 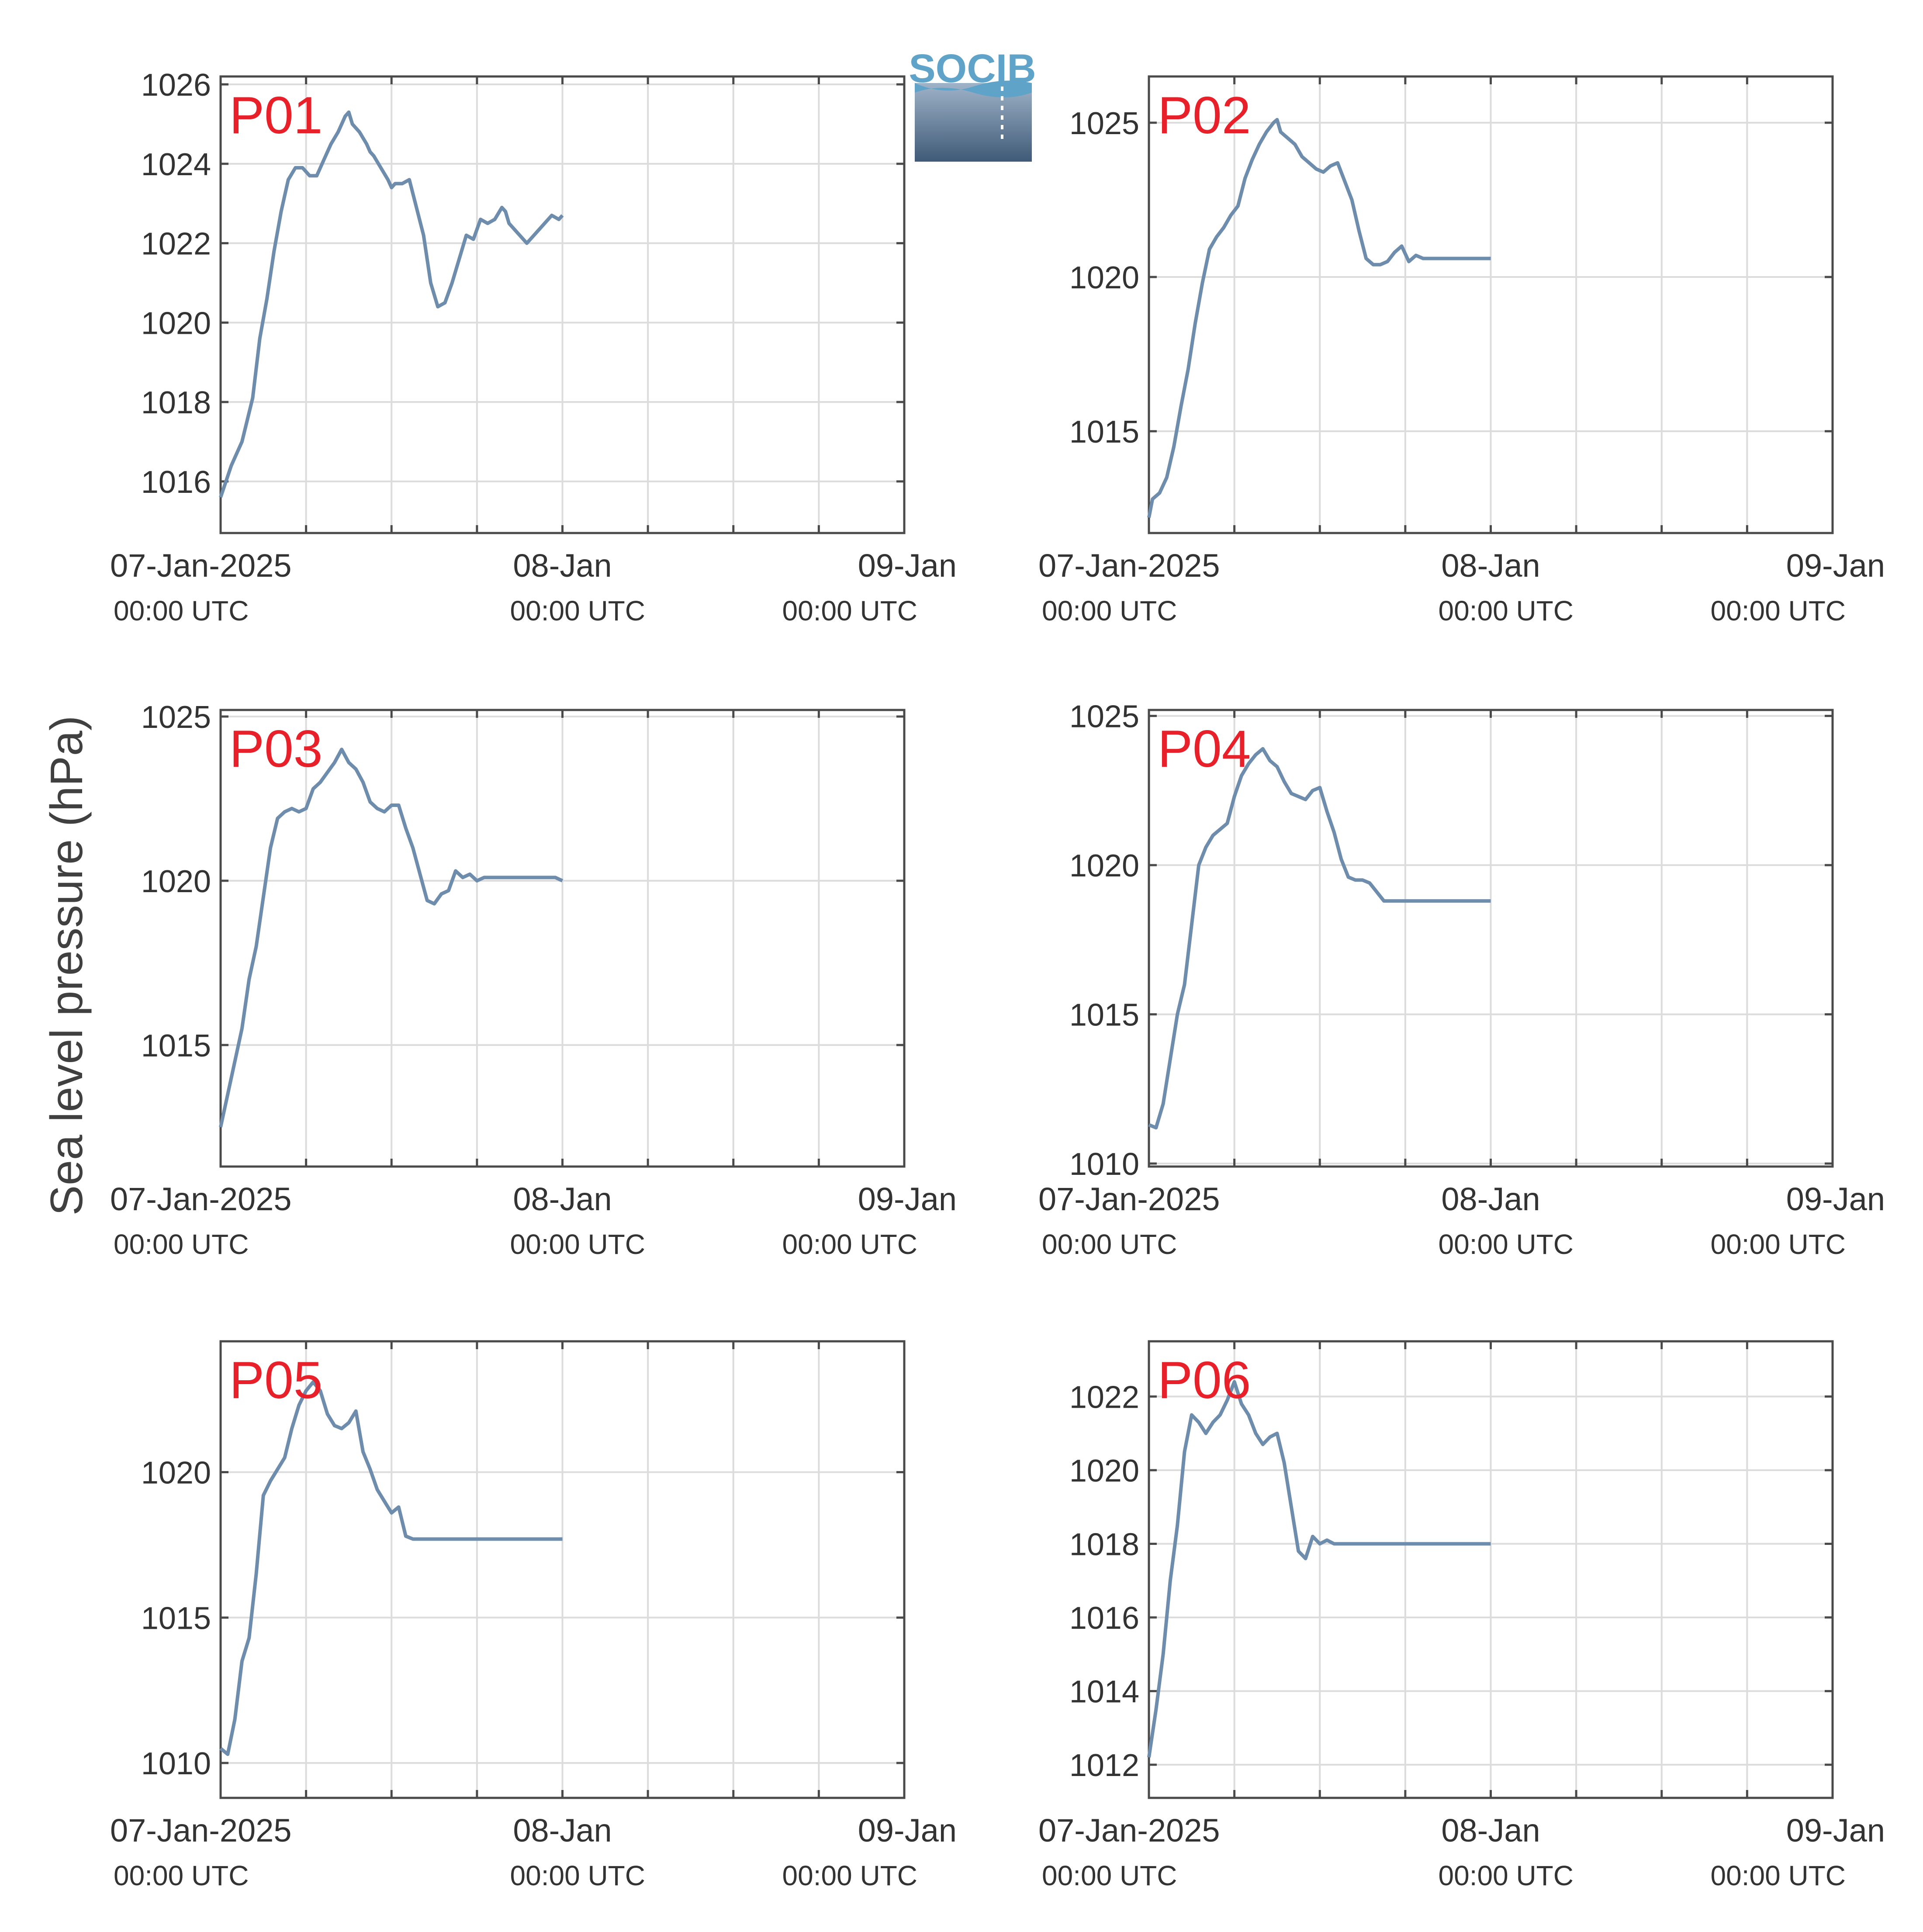 What do you see at coordinates (276, 1380) in the screenshot?
I see `panel-label: P05` at bounding box center [276, 1380].